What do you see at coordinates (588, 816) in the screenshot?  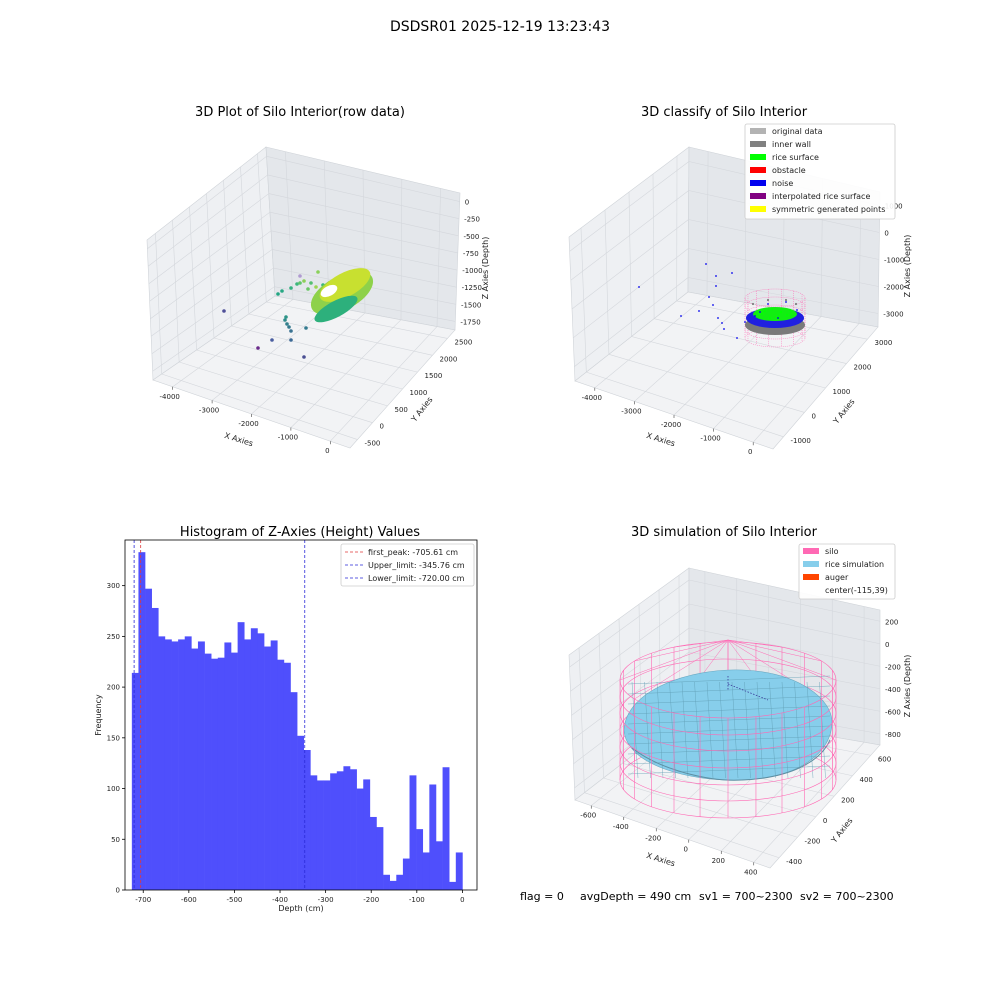 I see `simulation-3d-x-tick-label: -600` at bounding box center [588, 816].